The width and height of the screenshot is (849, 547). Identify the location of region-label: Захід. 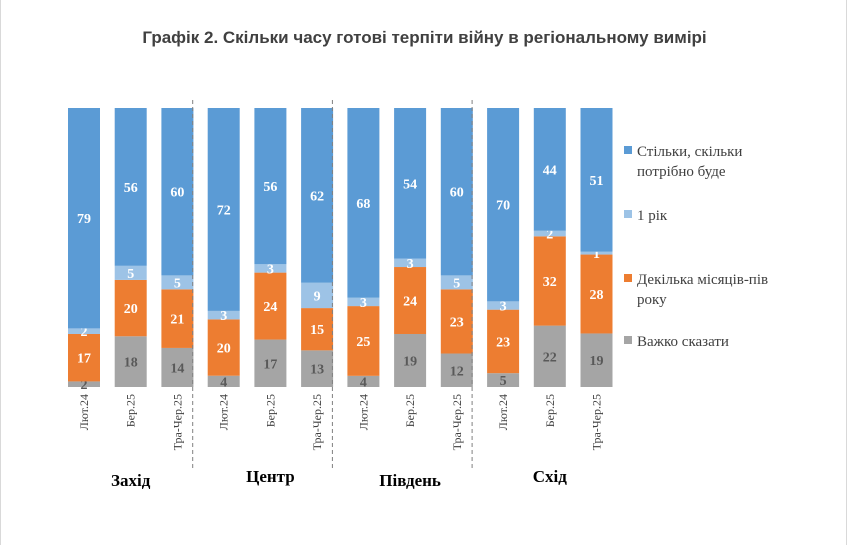
(131, 480).